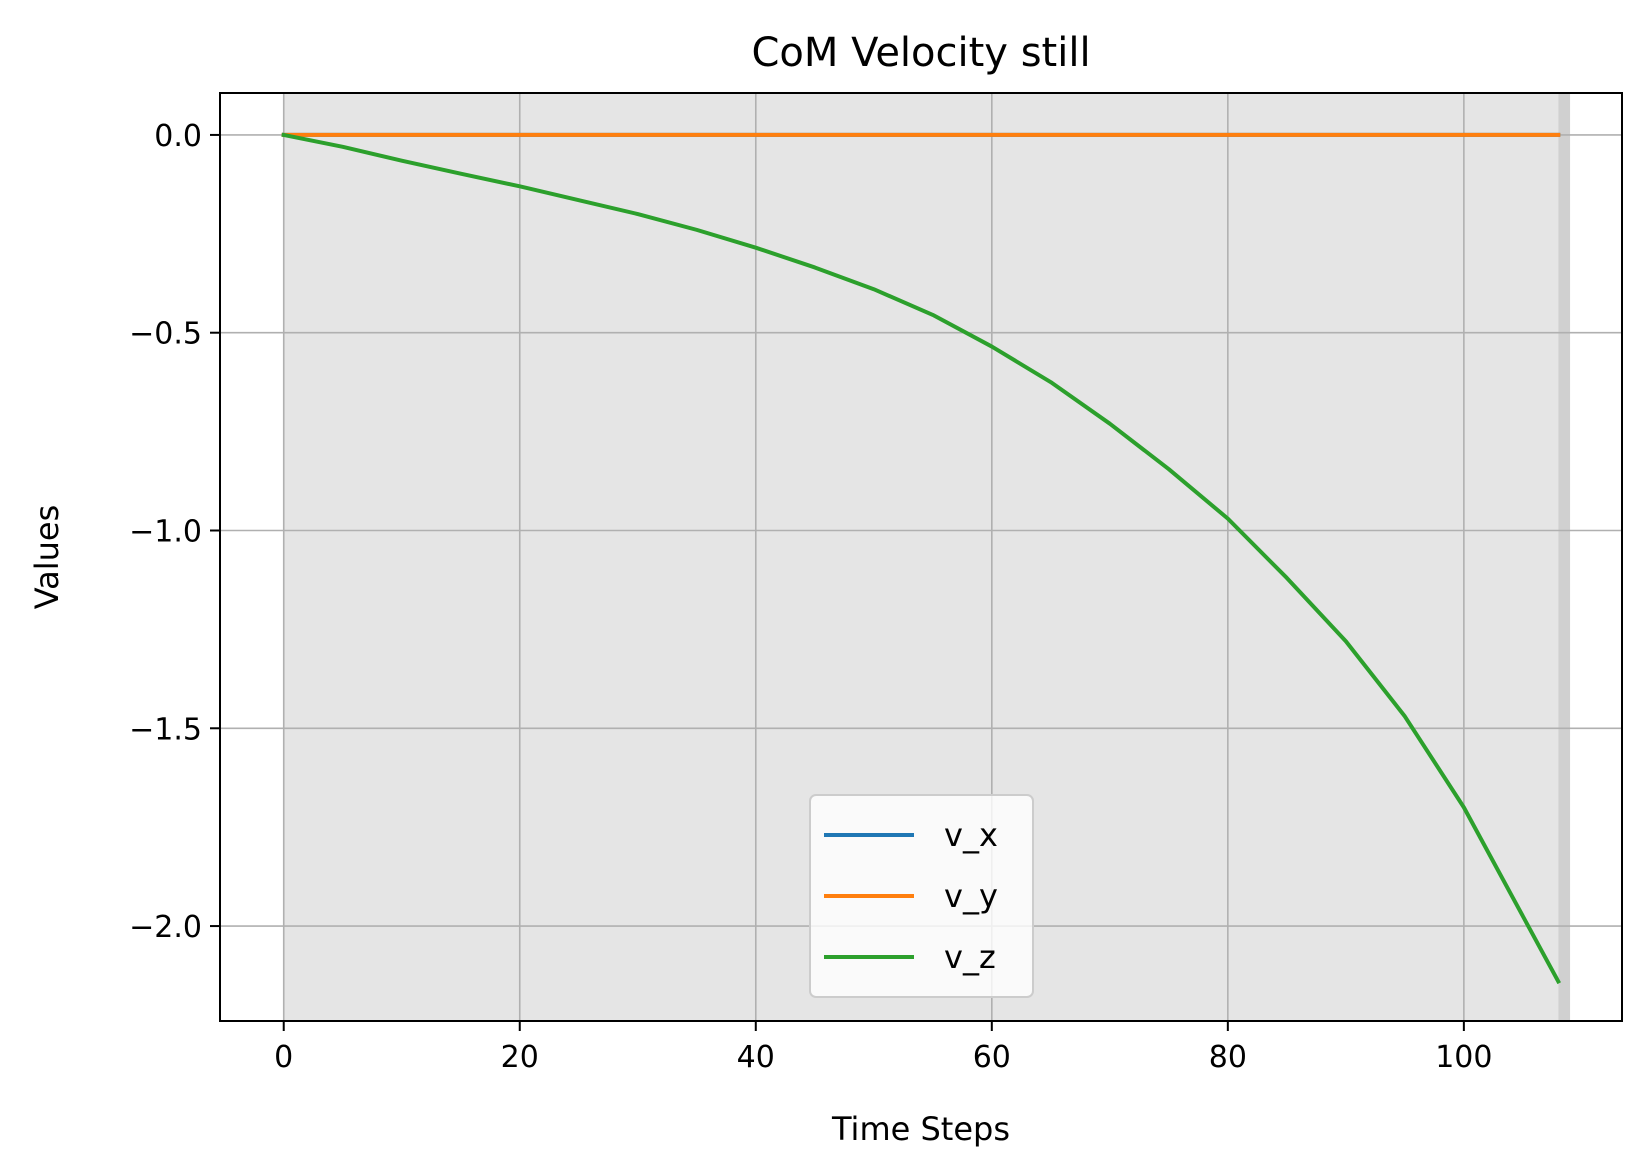 This screenshot has width=1643, height=1176. Describe the element at coordinates (756, 1057) in the screenshot. I see `x-tick-label-2: 40` at that location.